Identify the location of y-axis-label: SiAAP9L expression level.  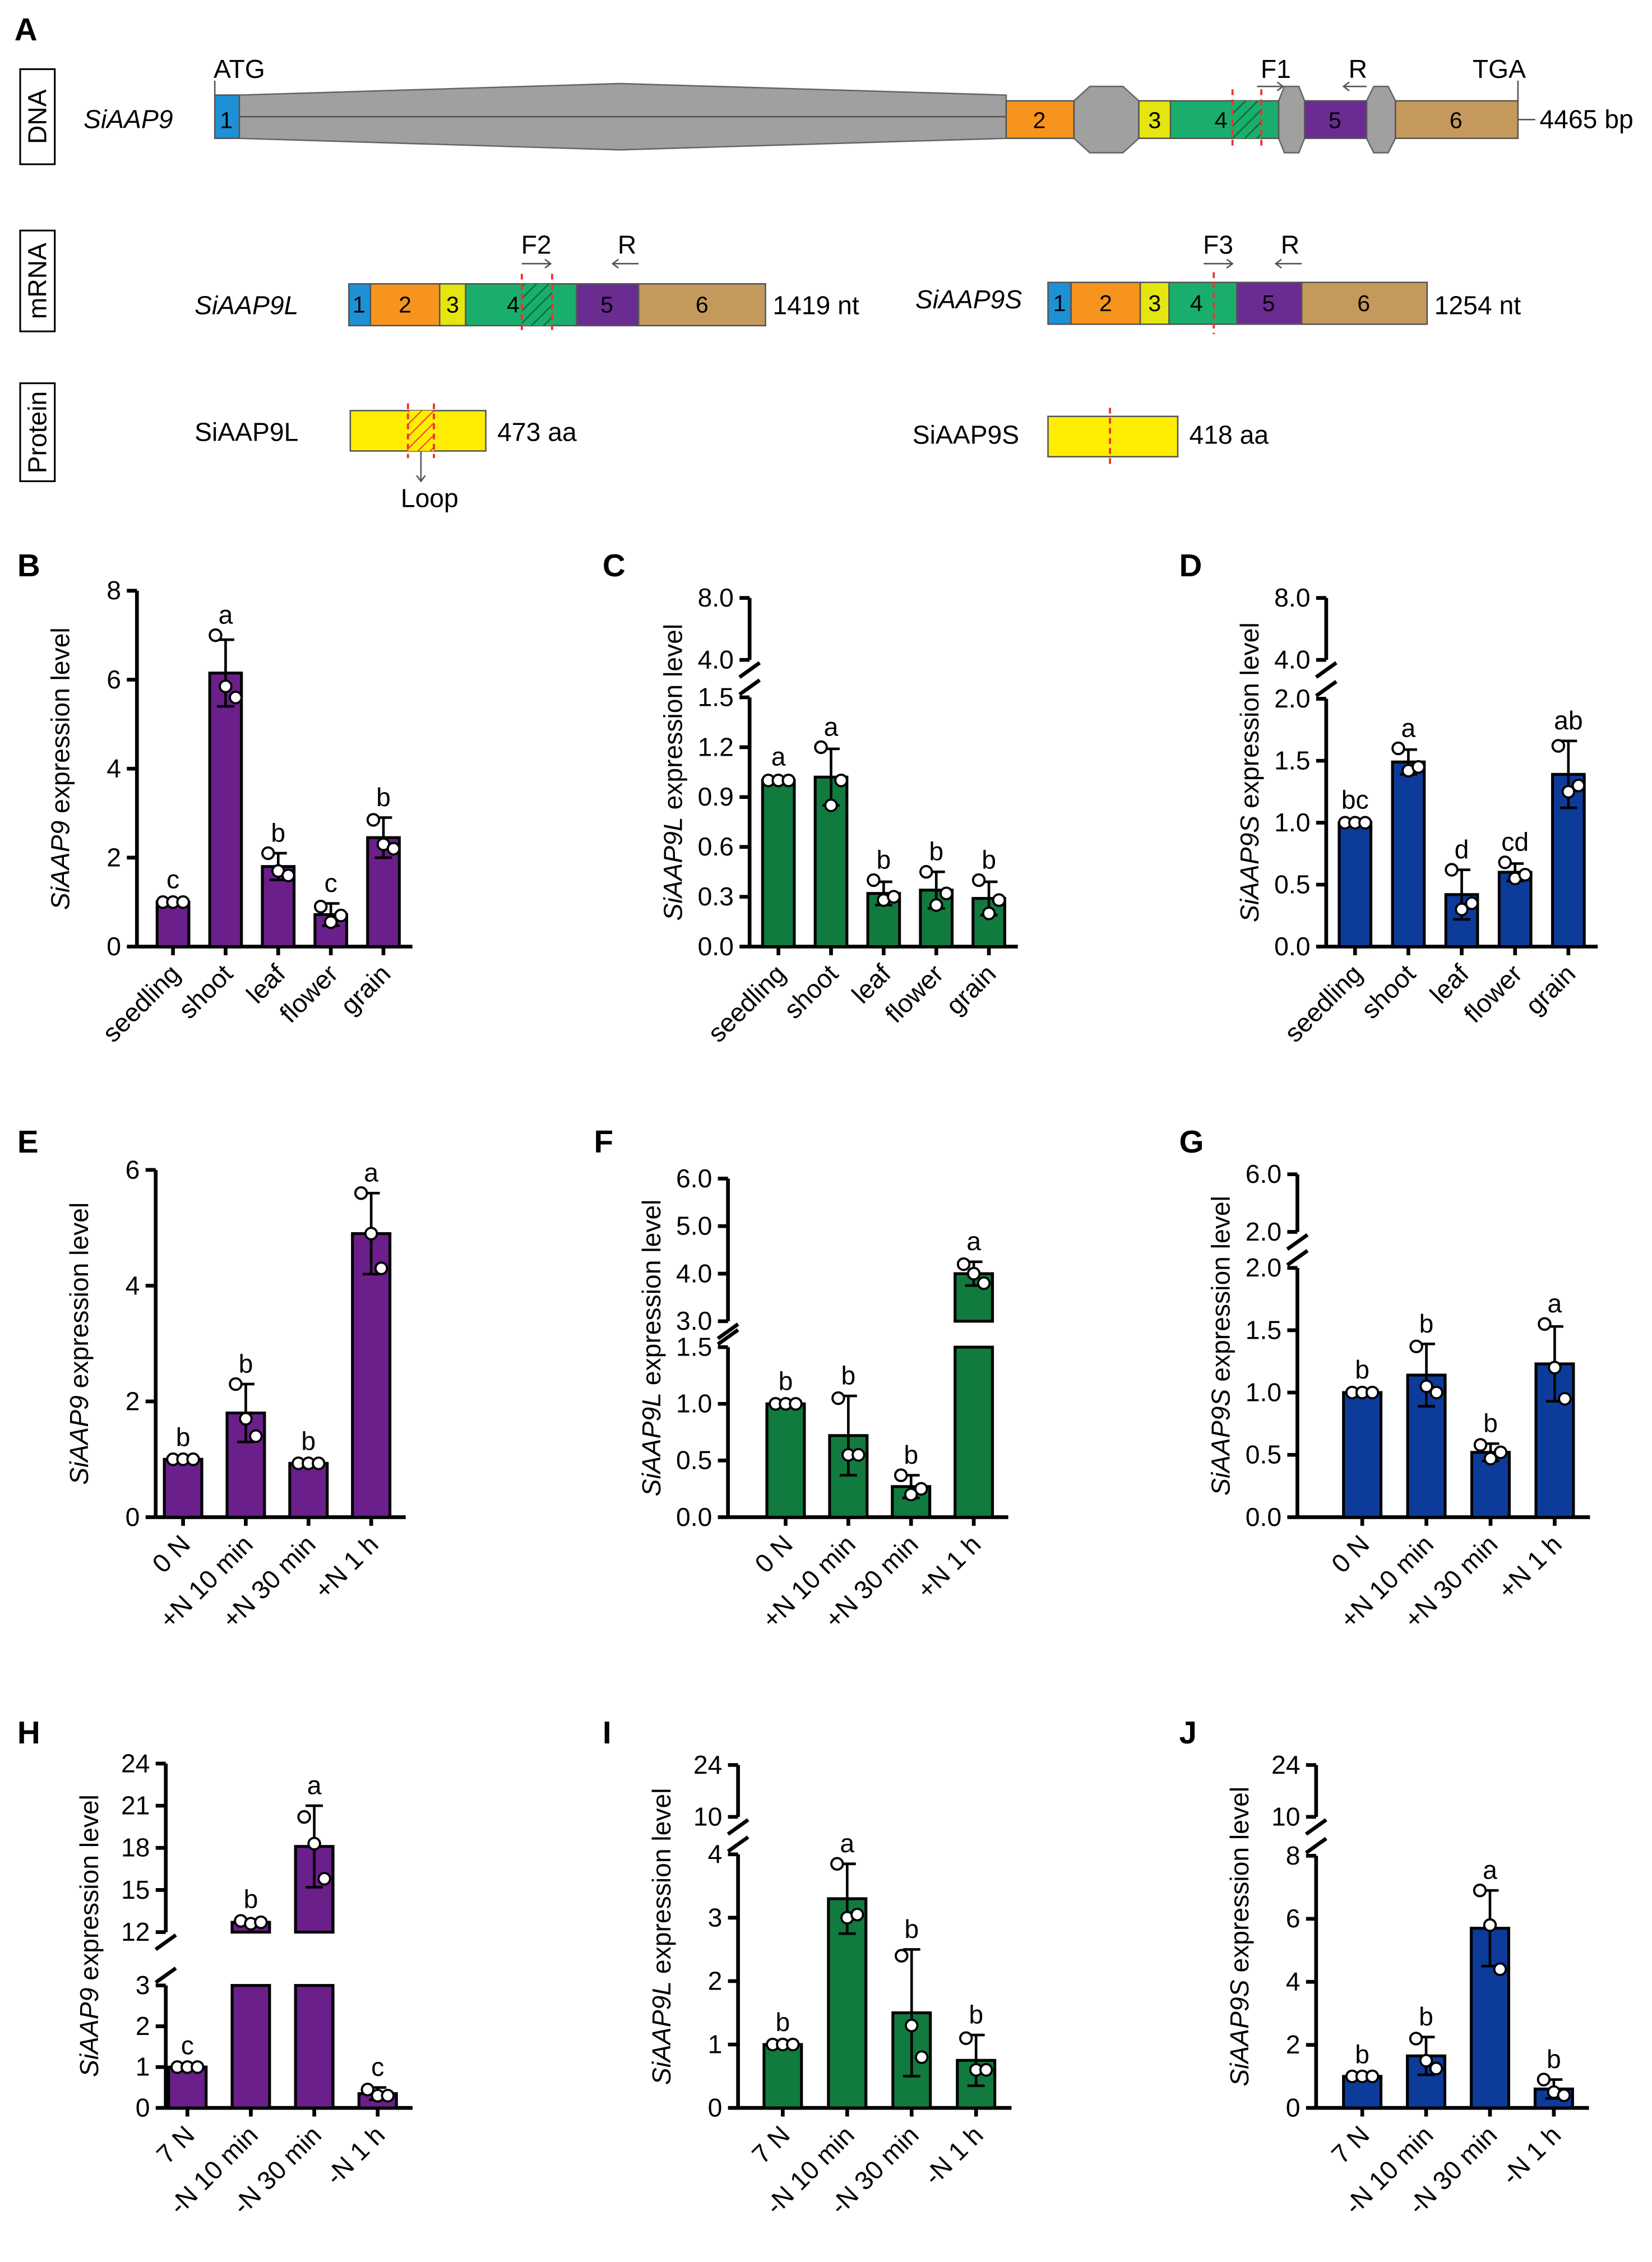
(661, 1936).